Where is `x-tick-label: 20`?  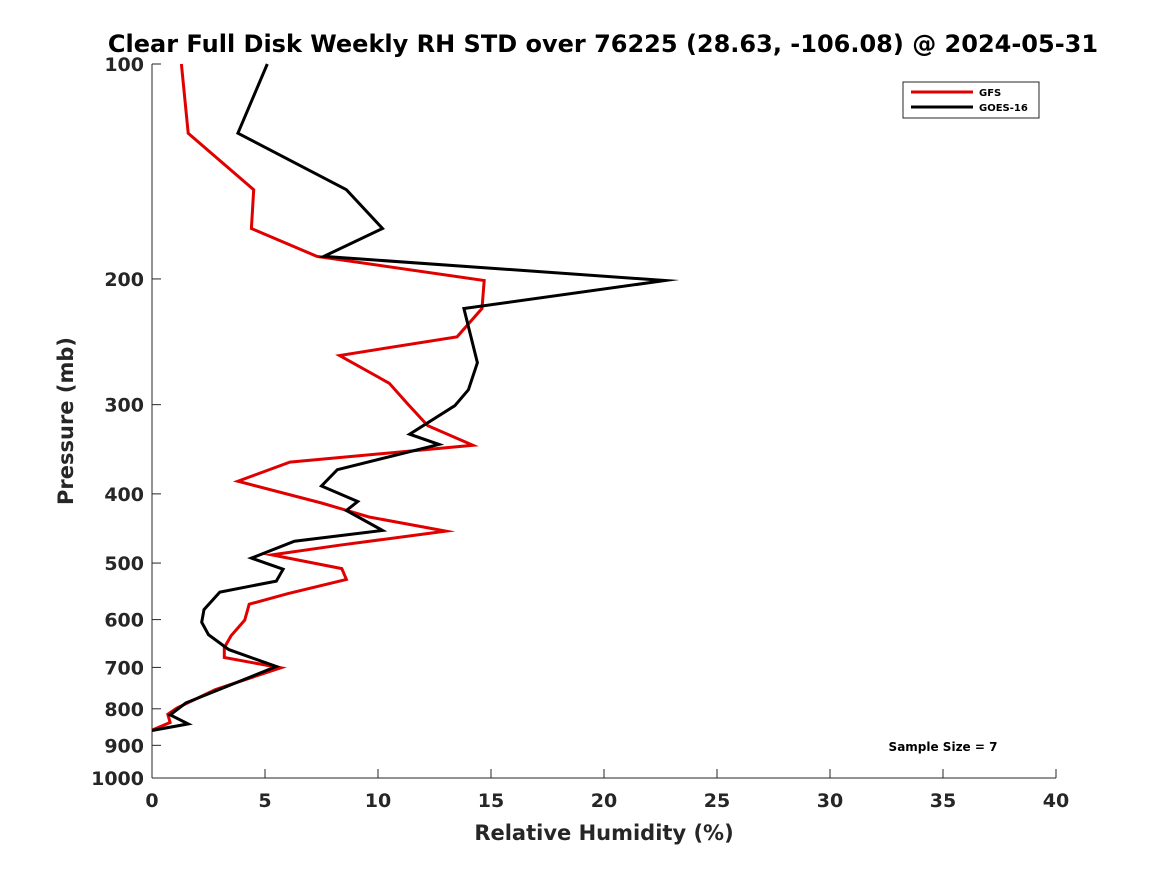
x-tick-label: 20 is located at coordinates (604, 801).